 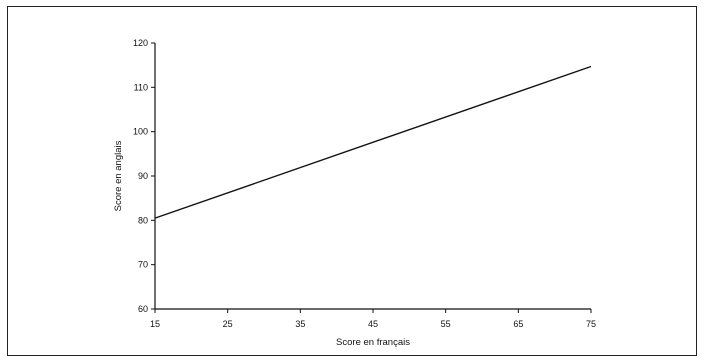 I want to click on y-tick-label: 70, so click(x=143, y=265).